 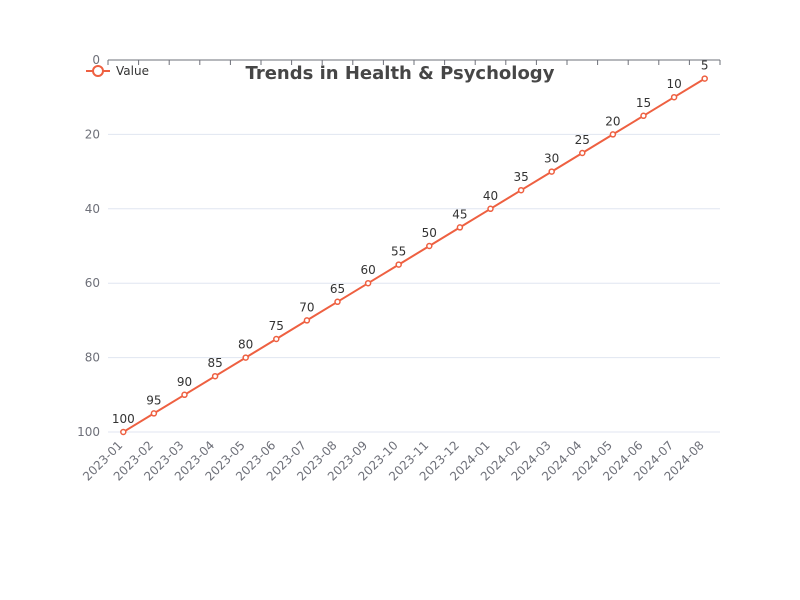 What do you see at coordinates (245, 345) in the screenshot?
I see `data-label: 80` at bounding box center [245, 345].